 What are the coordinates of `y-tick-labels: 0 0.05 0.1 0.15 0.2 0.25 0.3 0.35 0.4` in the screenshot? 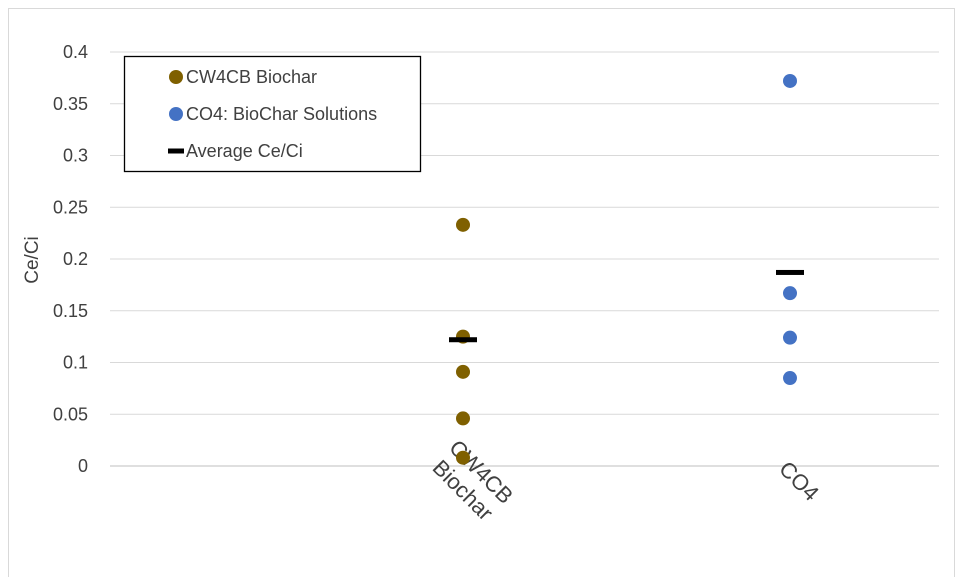 It's located at (70, 259).